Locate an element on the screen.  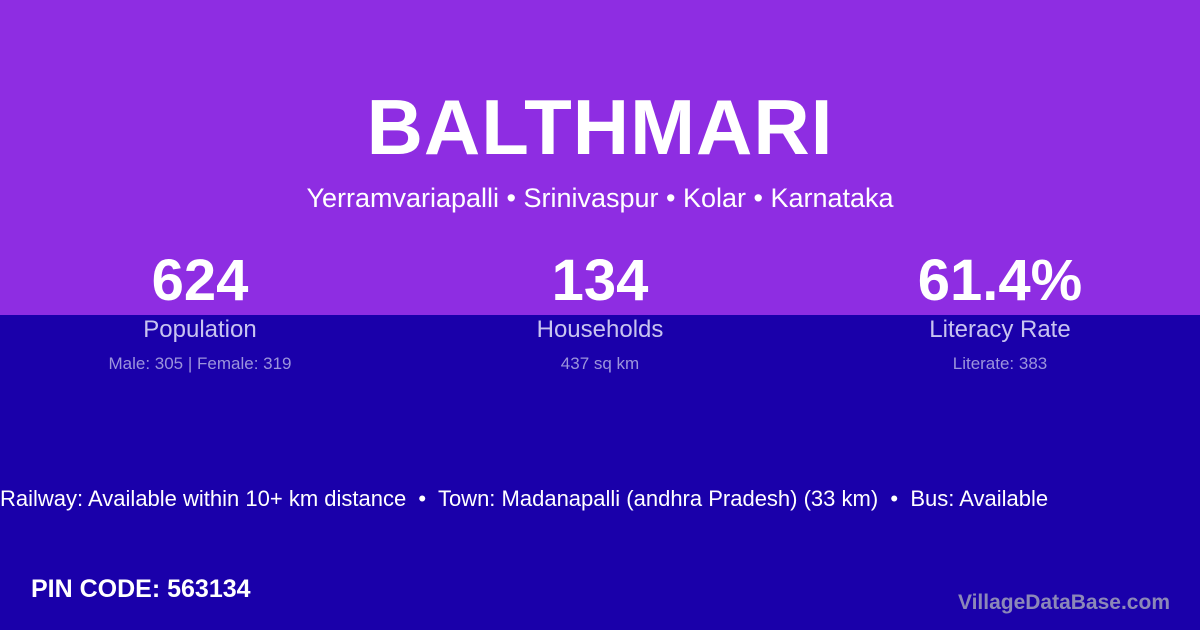
stat-value: 61.4% is located at coordinates (1000, 280).